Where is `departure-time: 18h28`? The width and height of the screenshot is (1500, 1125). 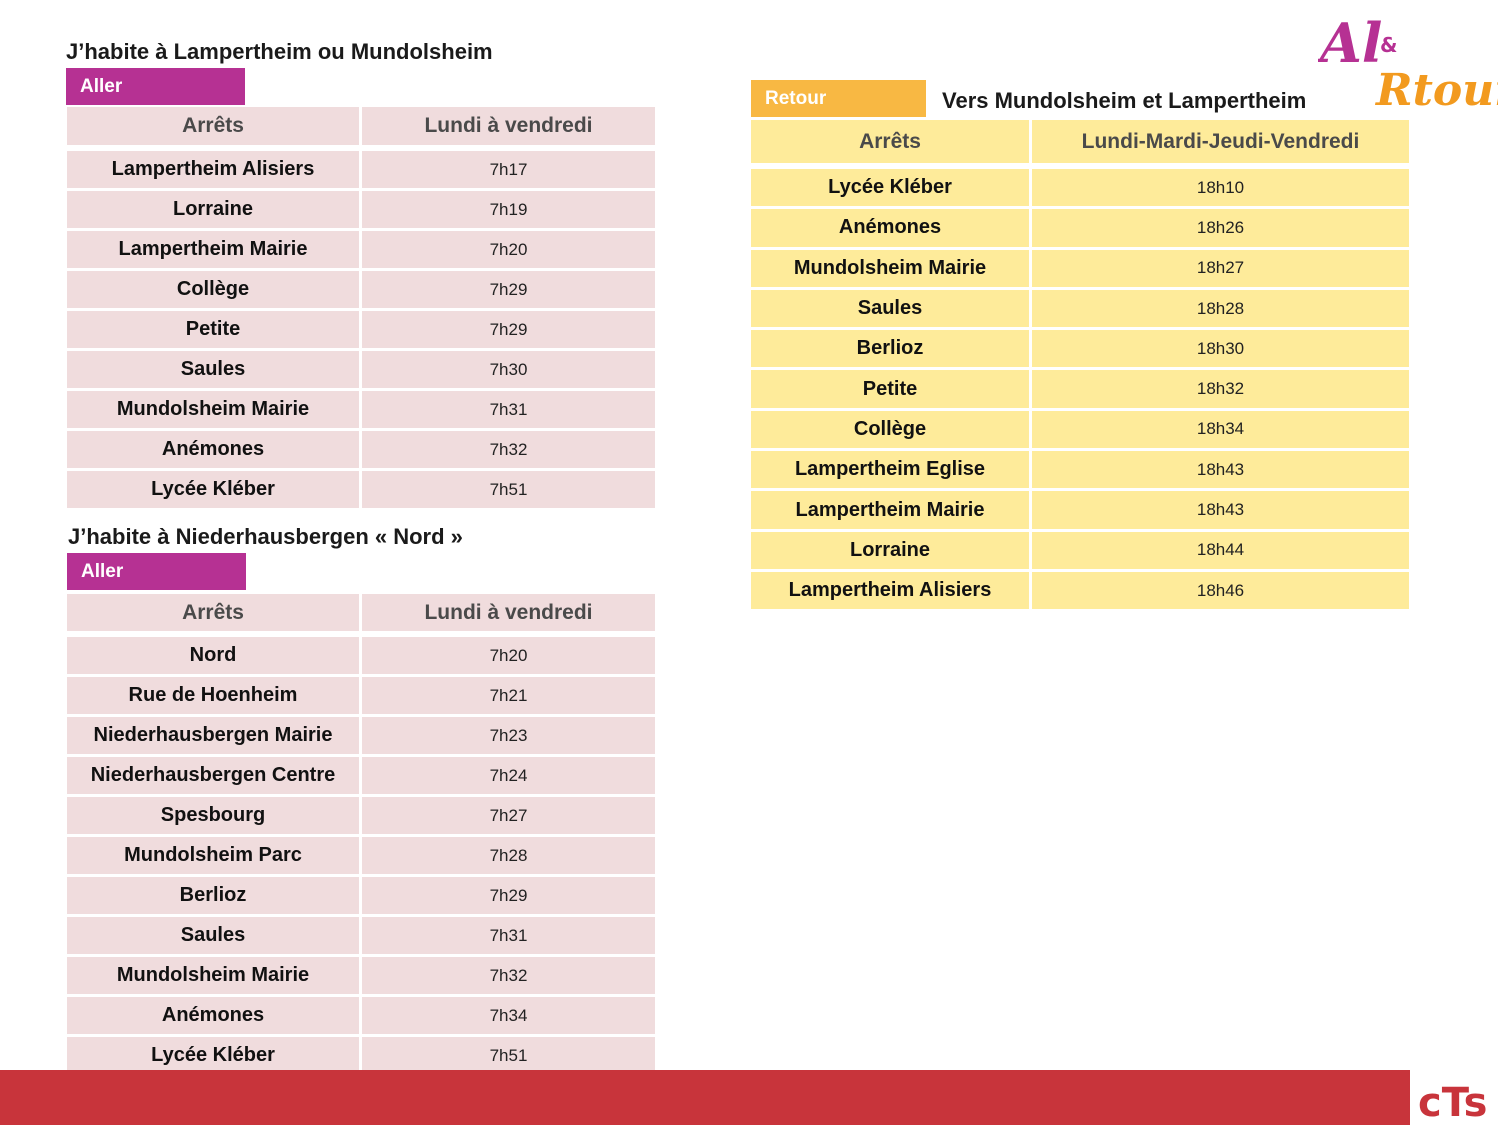 departure-time: 18h28 is located at coordinates (1220, 310).